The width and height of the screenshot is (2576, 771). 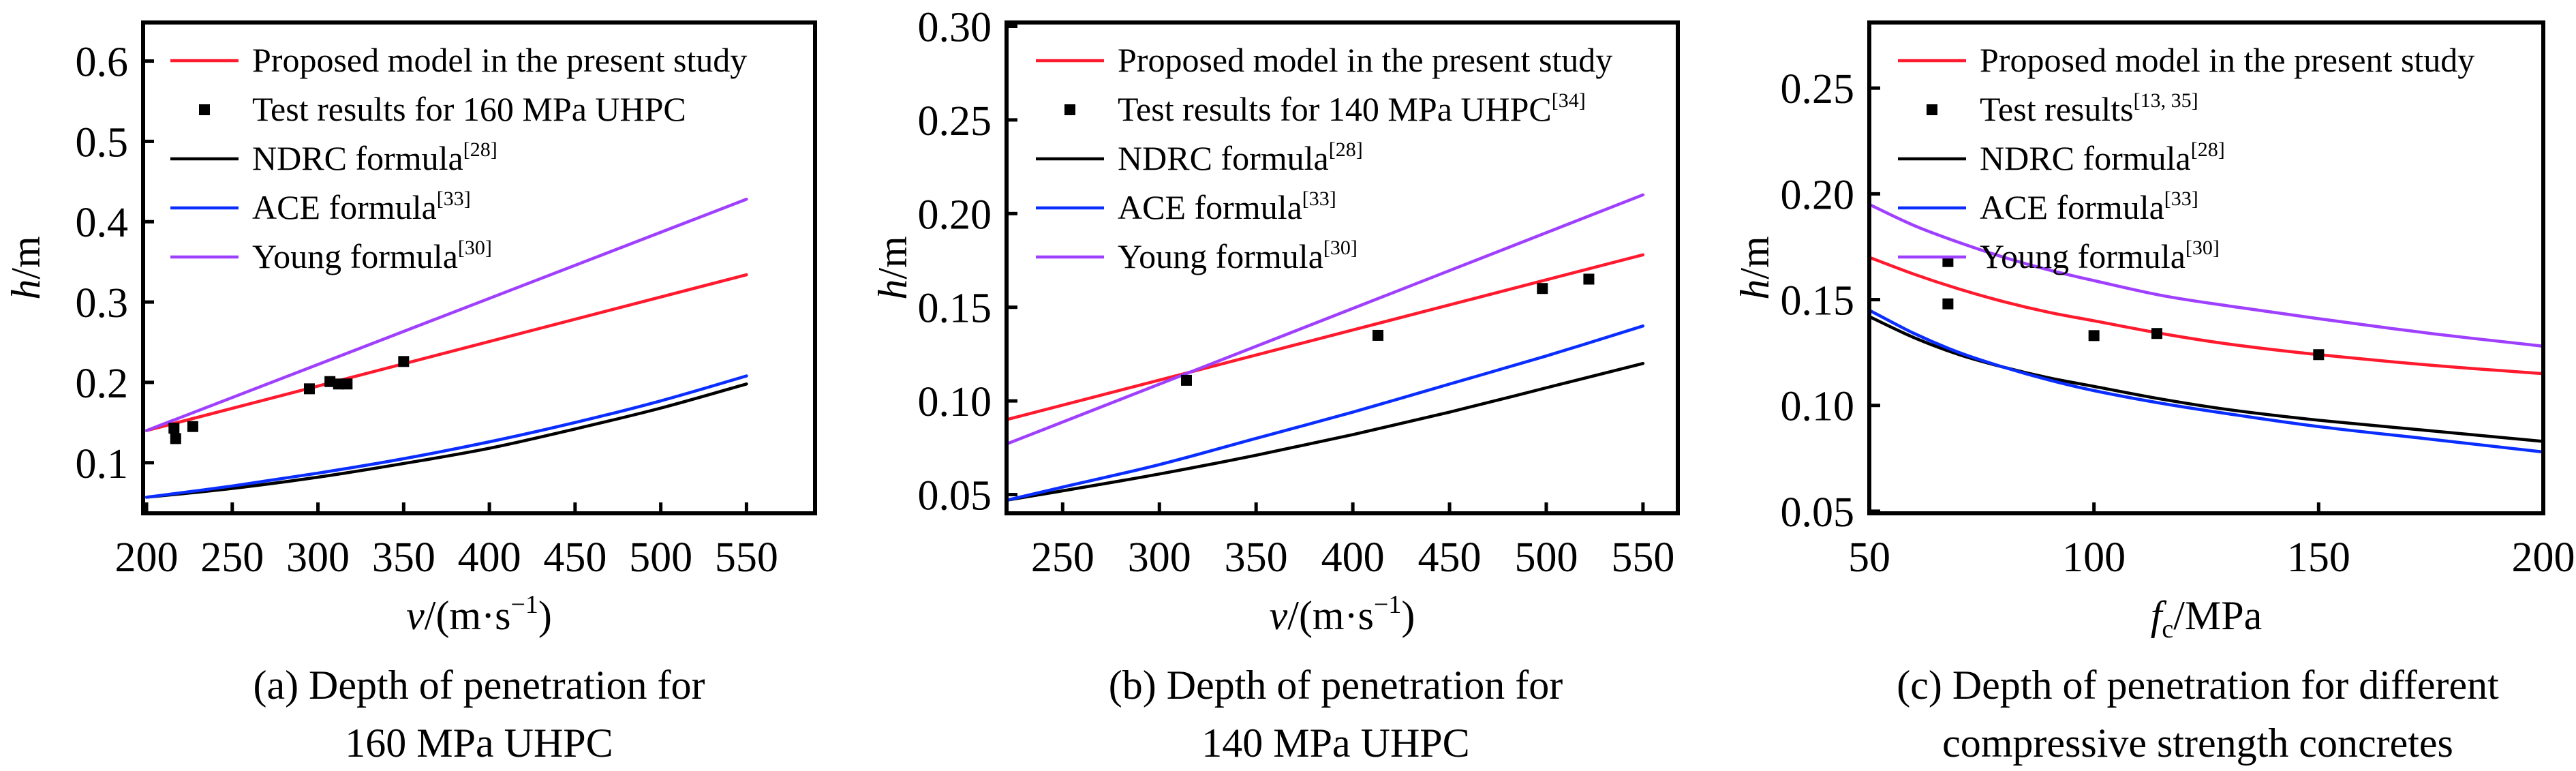 What do you see at coordinates (102, 223) in the screenshot?
I see `y-tick-label: 0.4` at bounding box center [102, 223].